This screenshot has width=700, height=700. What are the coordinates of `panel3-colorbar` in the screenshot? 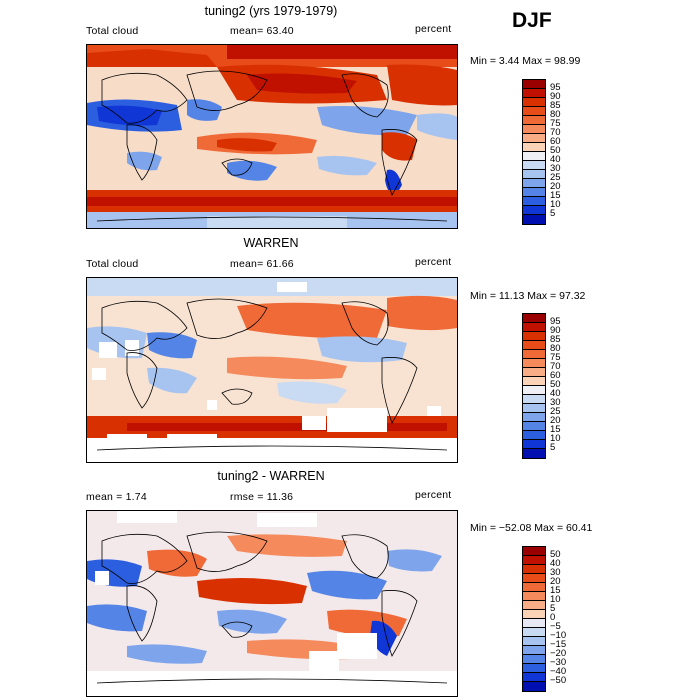 It's located at (534, 619).